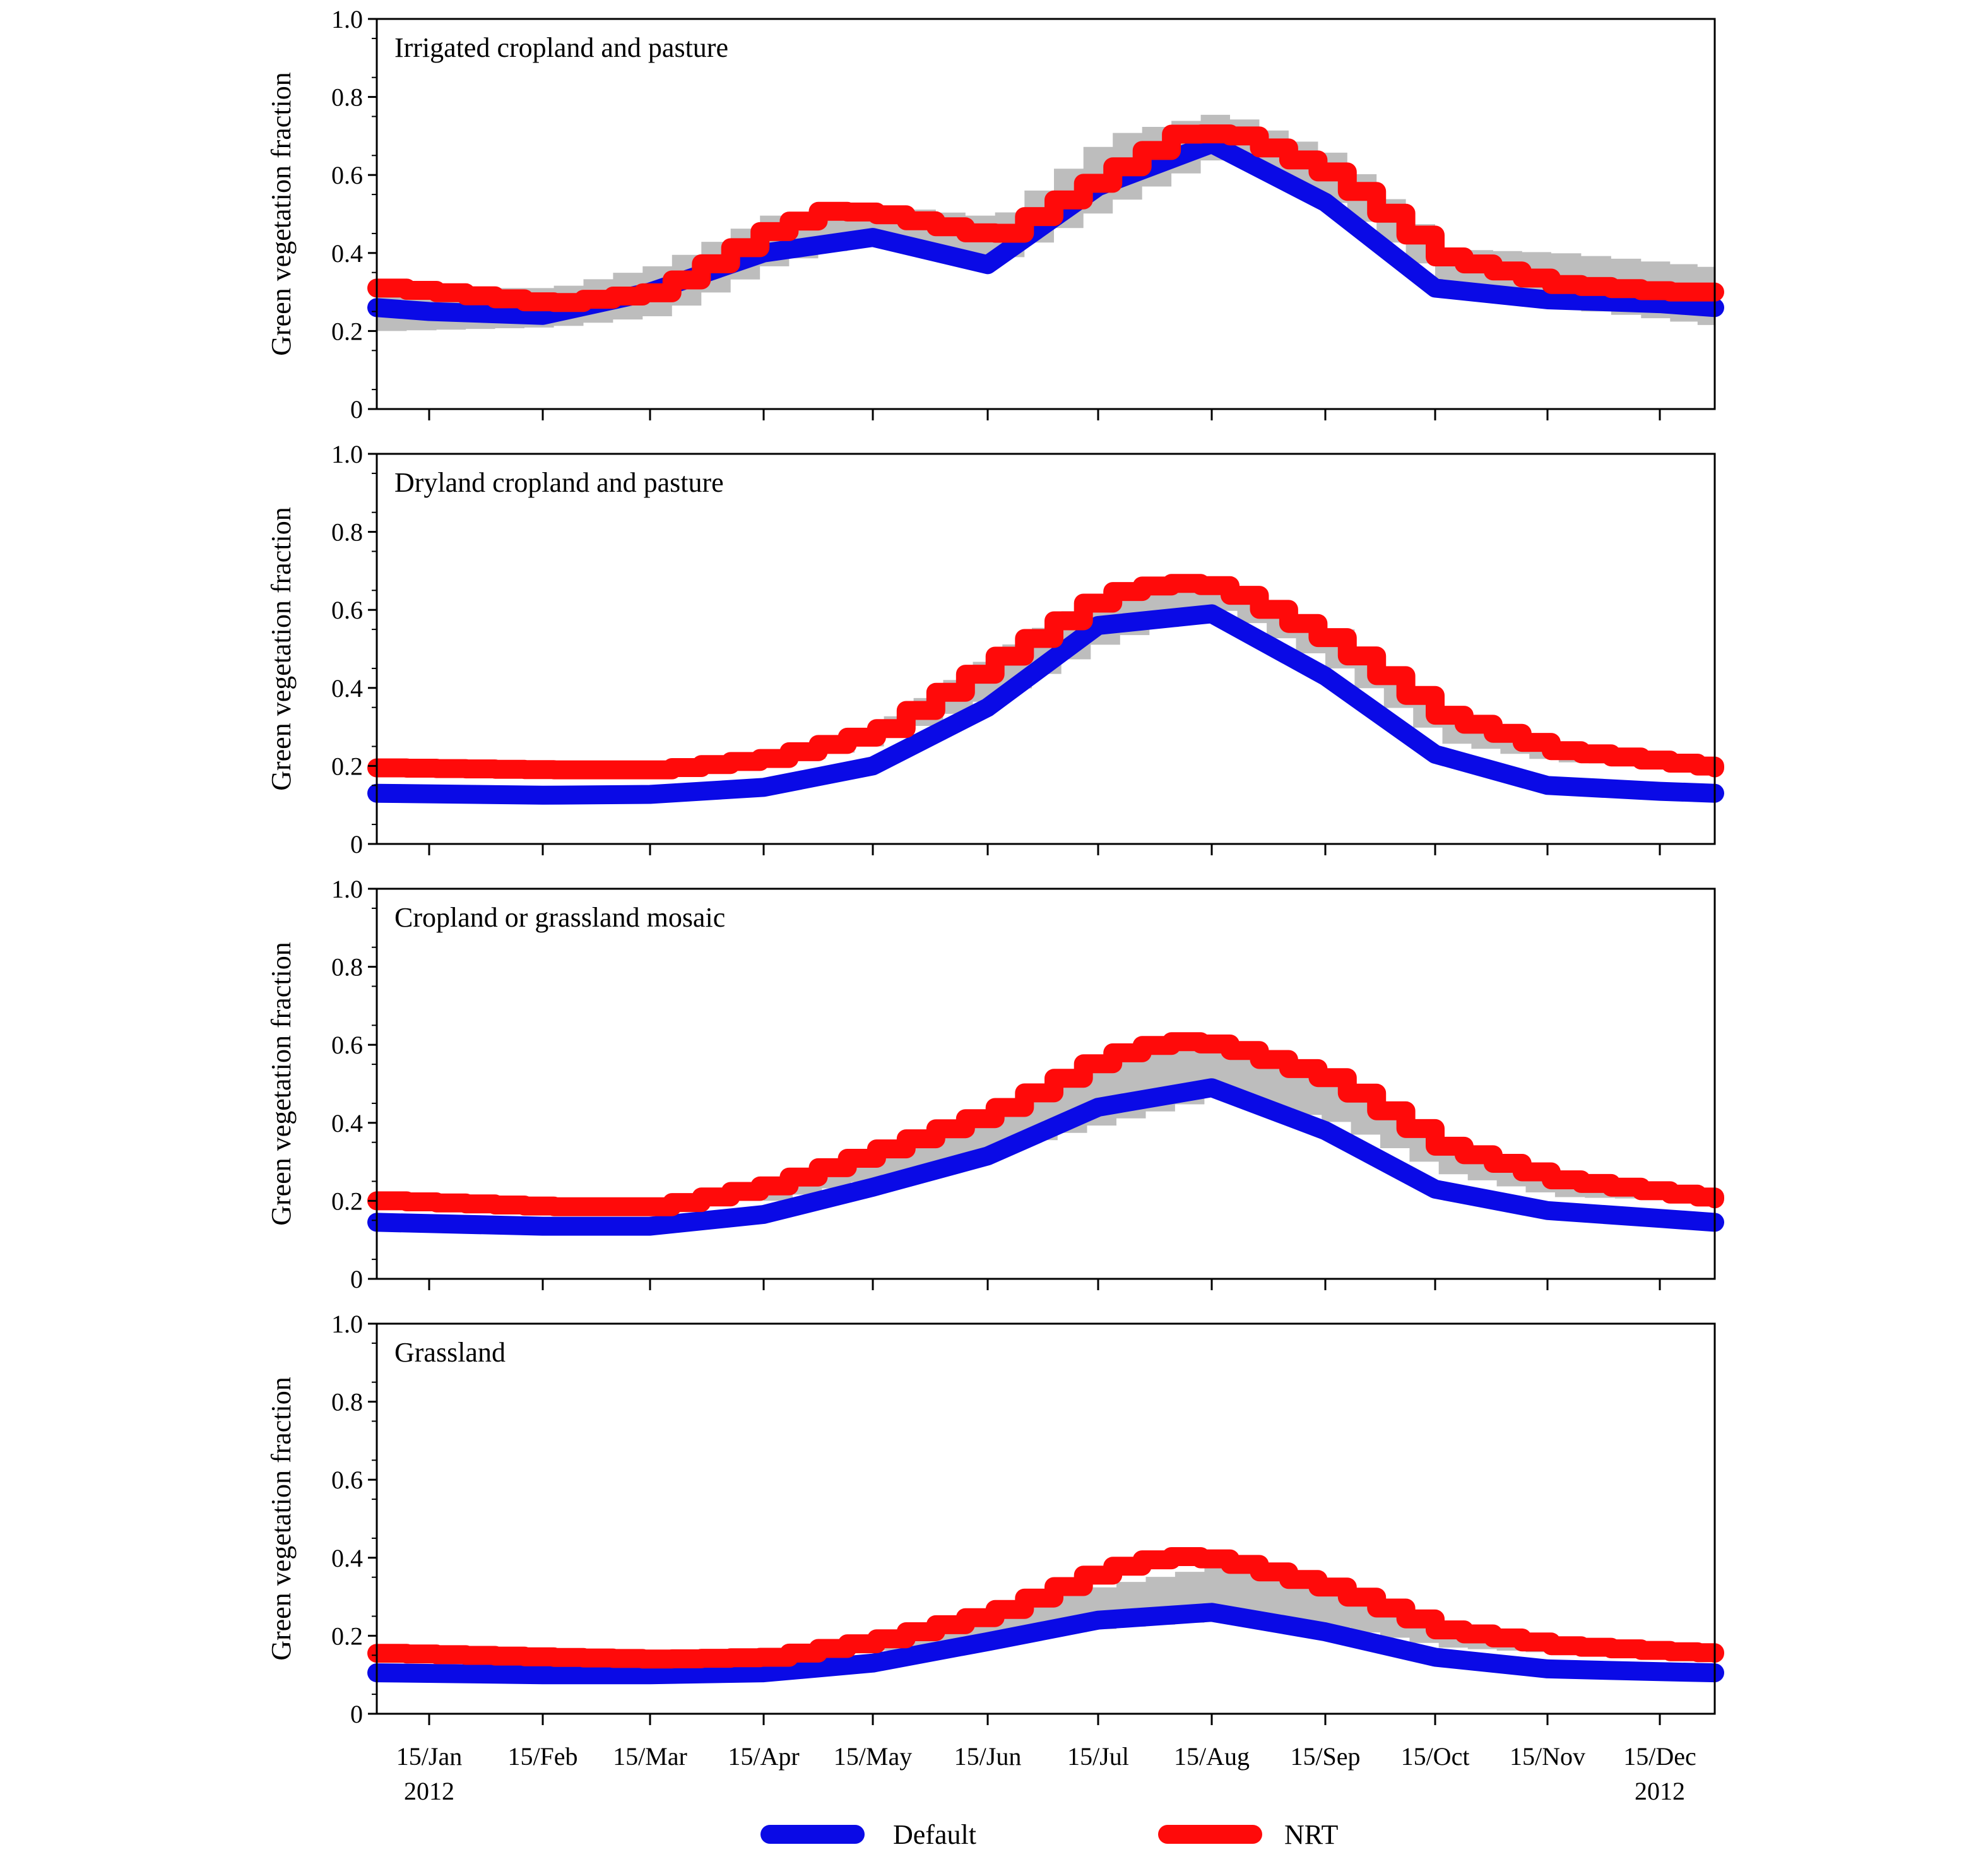  Describe the element at coordinates (1098, 1756) in the screenshot. I see `x-tick-label: 15/Jul` at that location.